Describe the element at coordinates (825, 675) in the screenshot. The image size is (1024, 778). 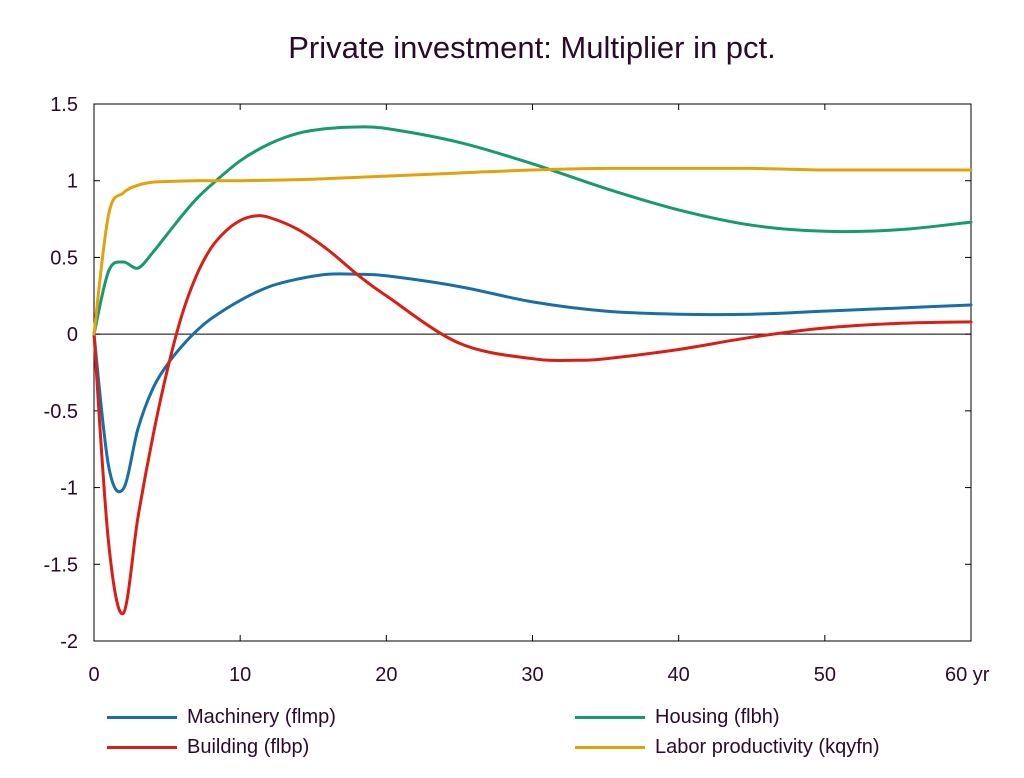
I see `x-tick-label: 50` at that location.